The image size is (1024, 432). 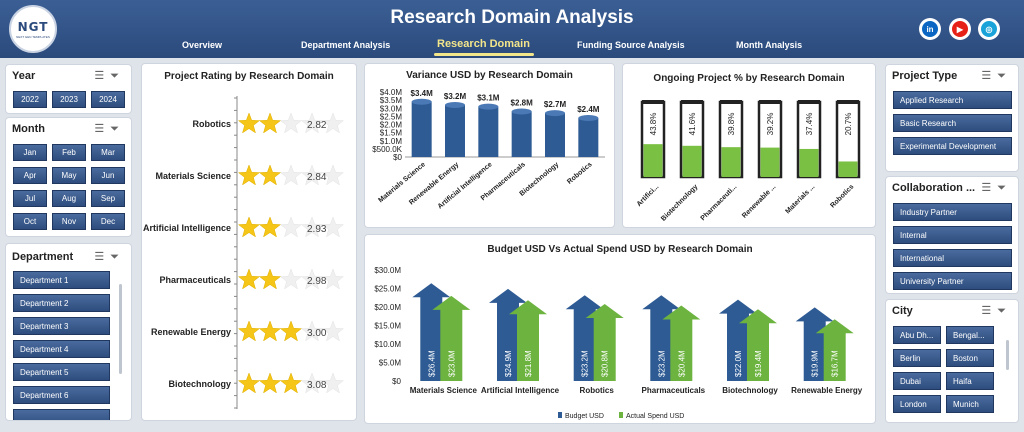 I want to click on experimental-development-button: Experimental Development, so click(x=952, y=146).